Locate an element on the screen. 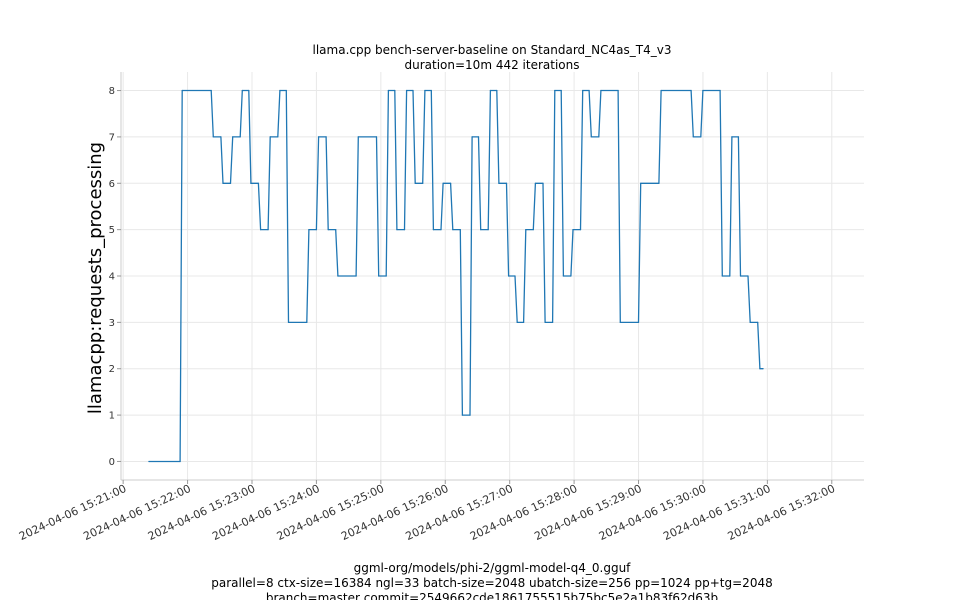 This screenshot has width=960, height=600. y-tick-label: 0 is located at coordinates (112, 462).